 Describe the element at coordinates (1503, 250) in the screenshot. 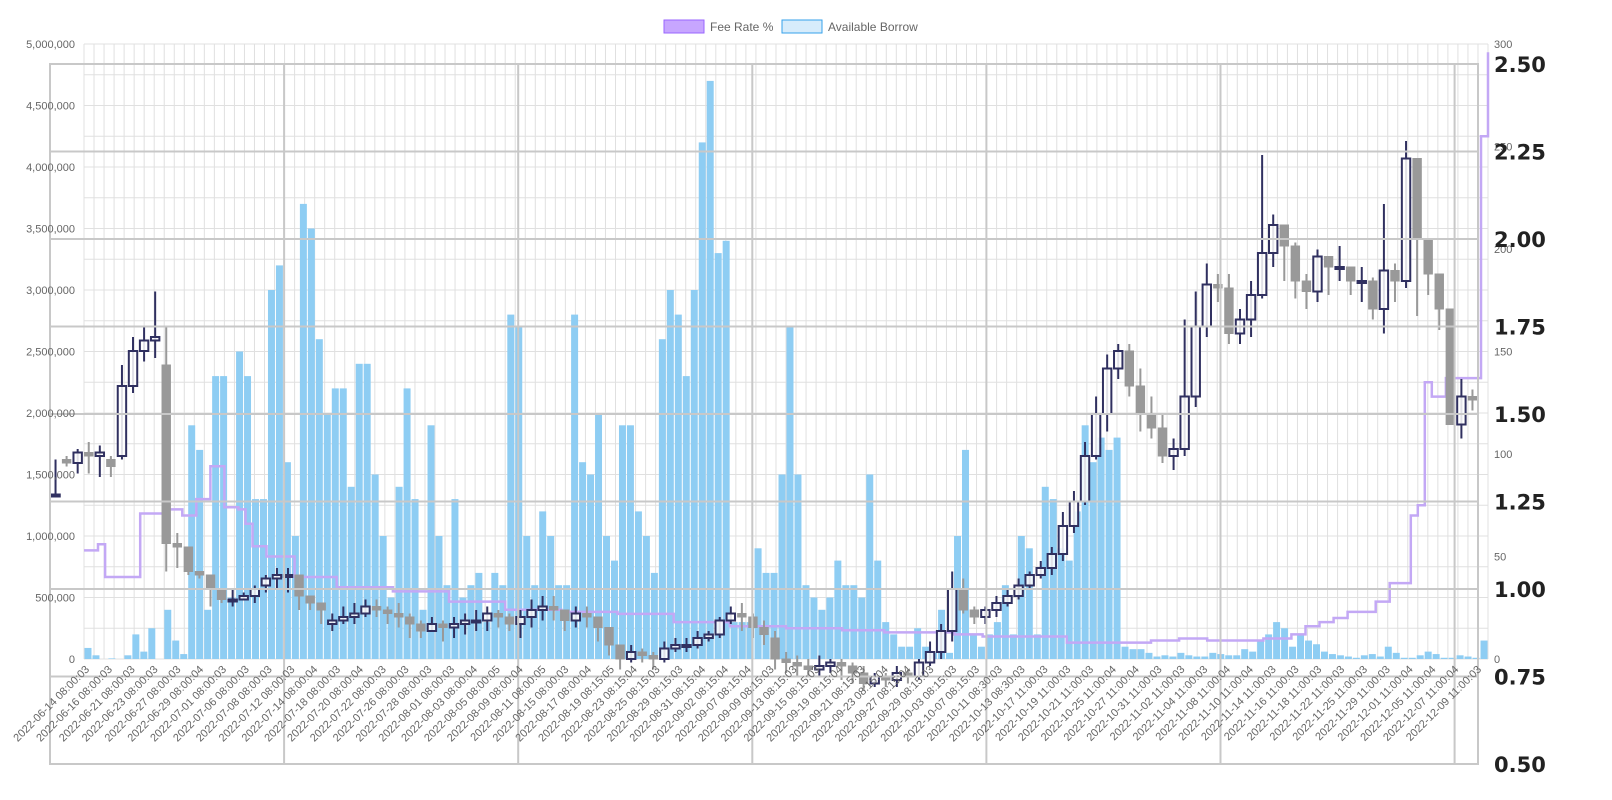

I see `y-right-tick-label: 200` at that location.